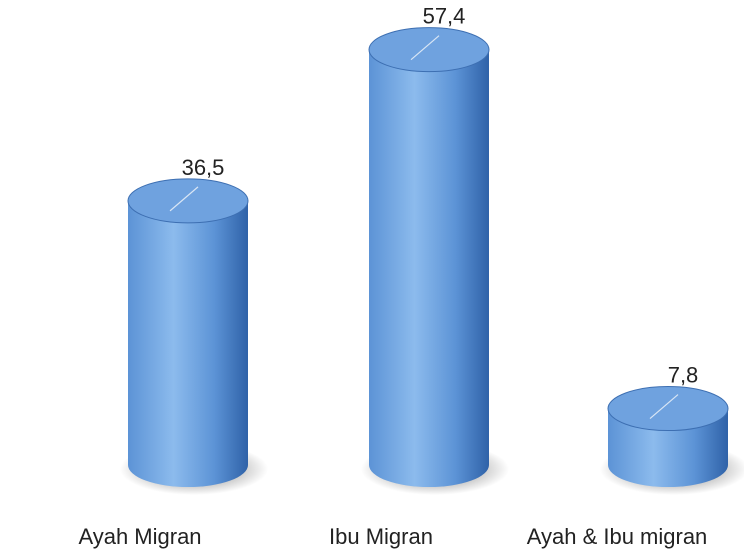 Image resolution: width=744 pixels, height=551 pixels. Describe the element at coordinates (617, 536) in the screenshot. I see `category-label: Ayah & Ibu migran` at that location.